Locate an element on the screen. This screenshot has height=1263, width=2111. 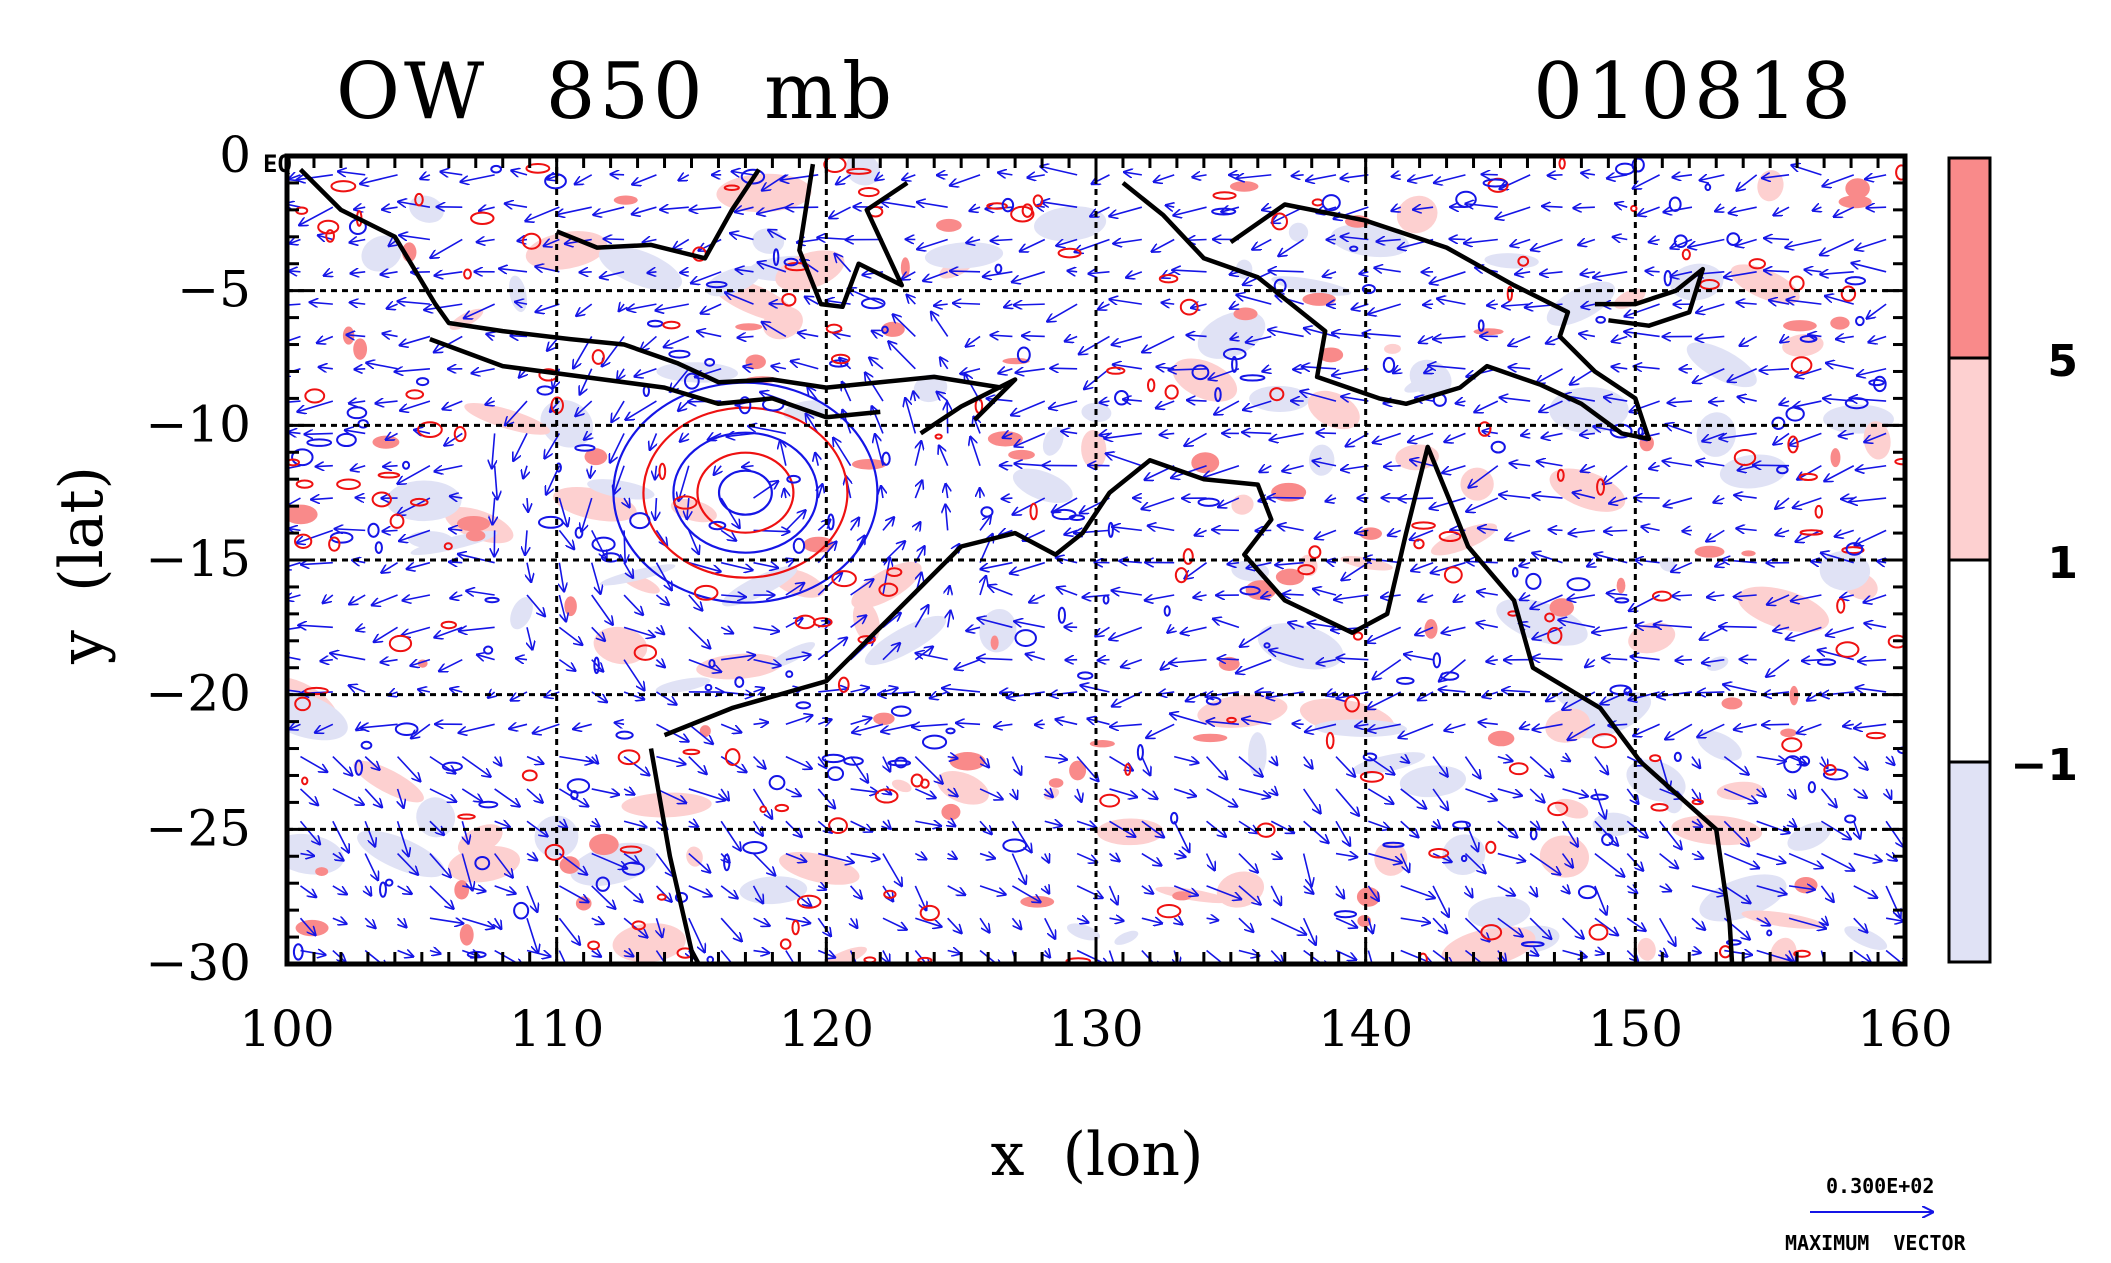
colorbar-label-1: 1 is located at coordinates (2062, 563).